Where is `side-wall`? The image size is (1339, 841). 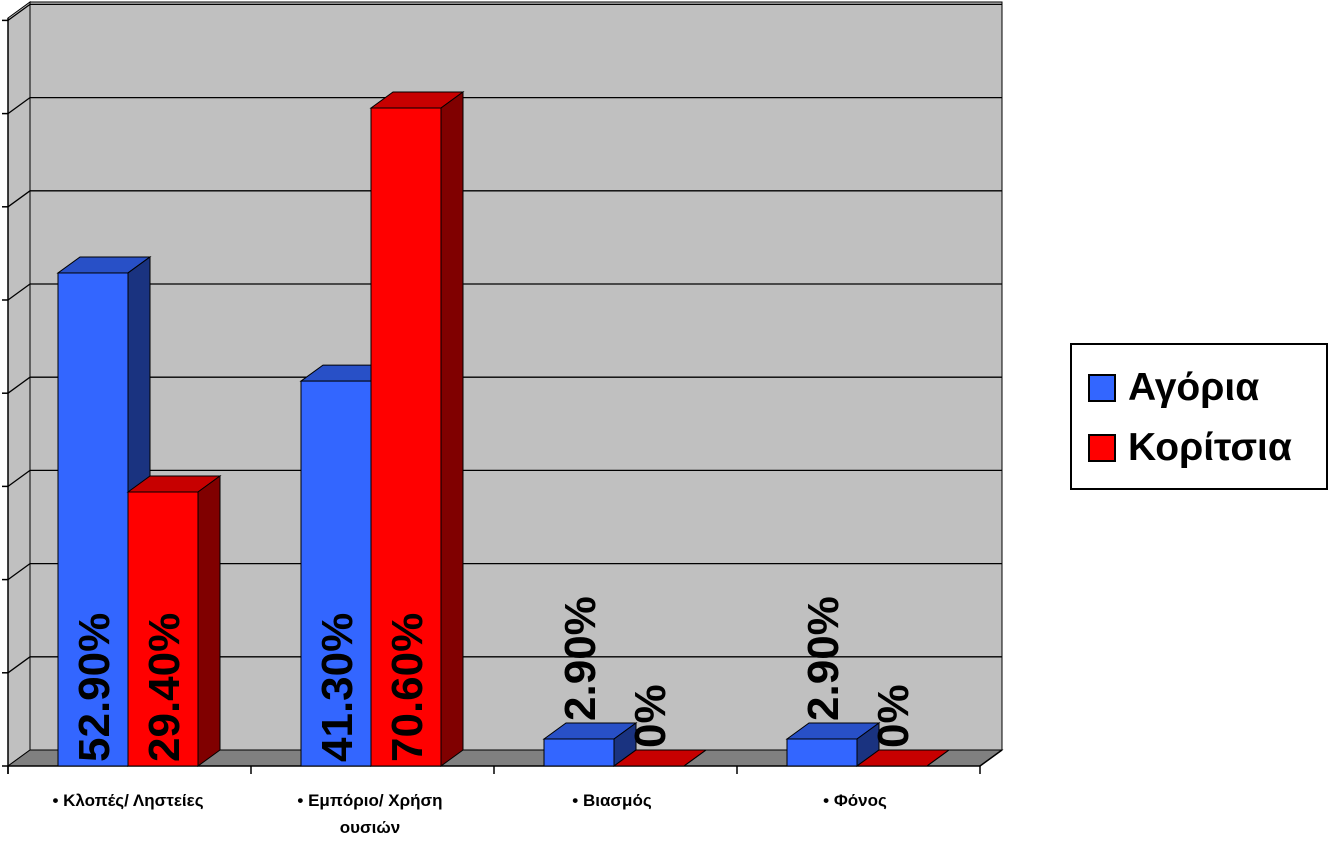
side-wall is located at coordinates (19, 384).